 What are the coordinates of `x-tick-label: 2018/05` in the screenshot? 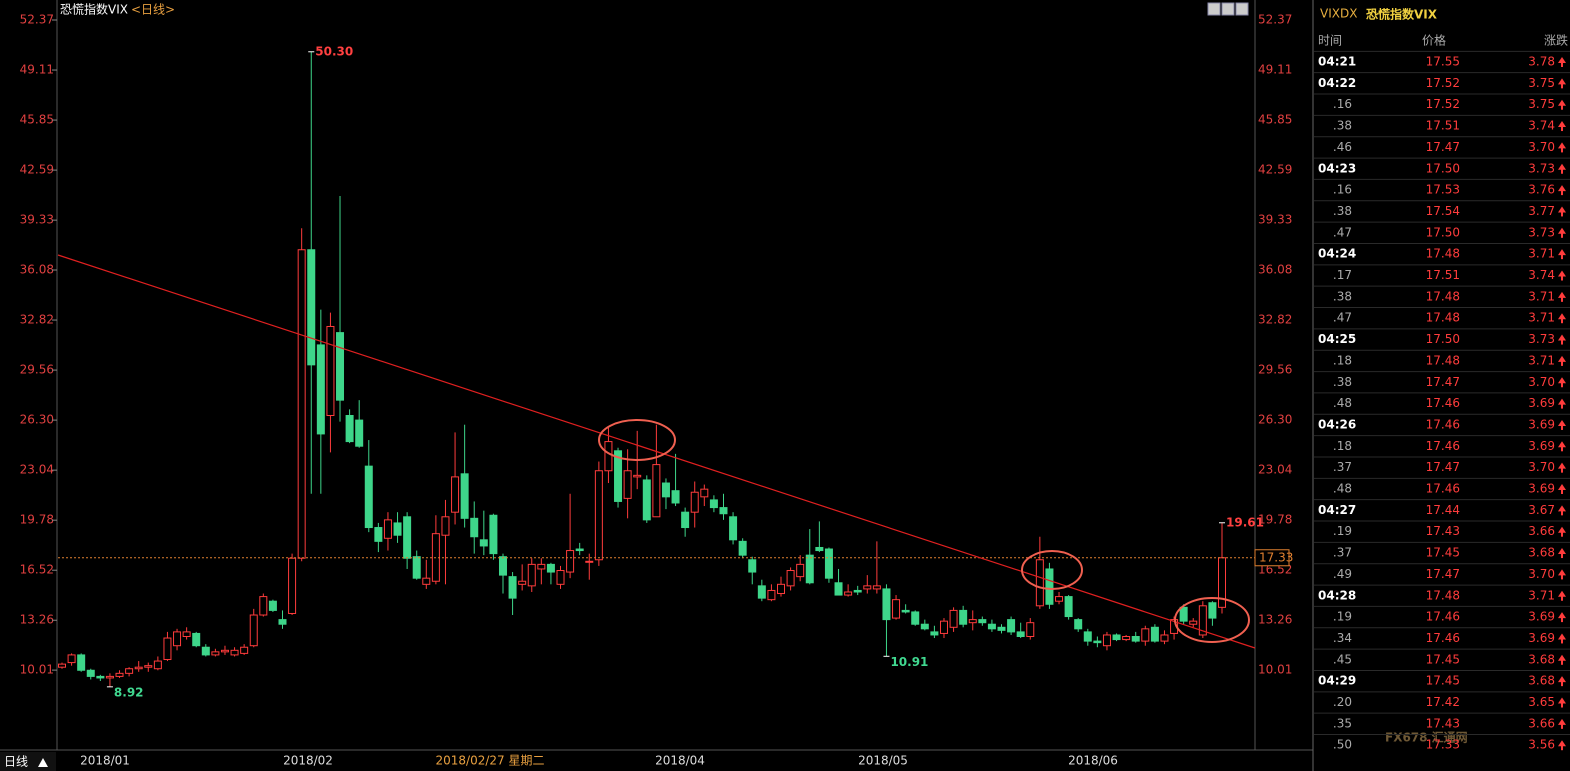 It's located at (883, 761).